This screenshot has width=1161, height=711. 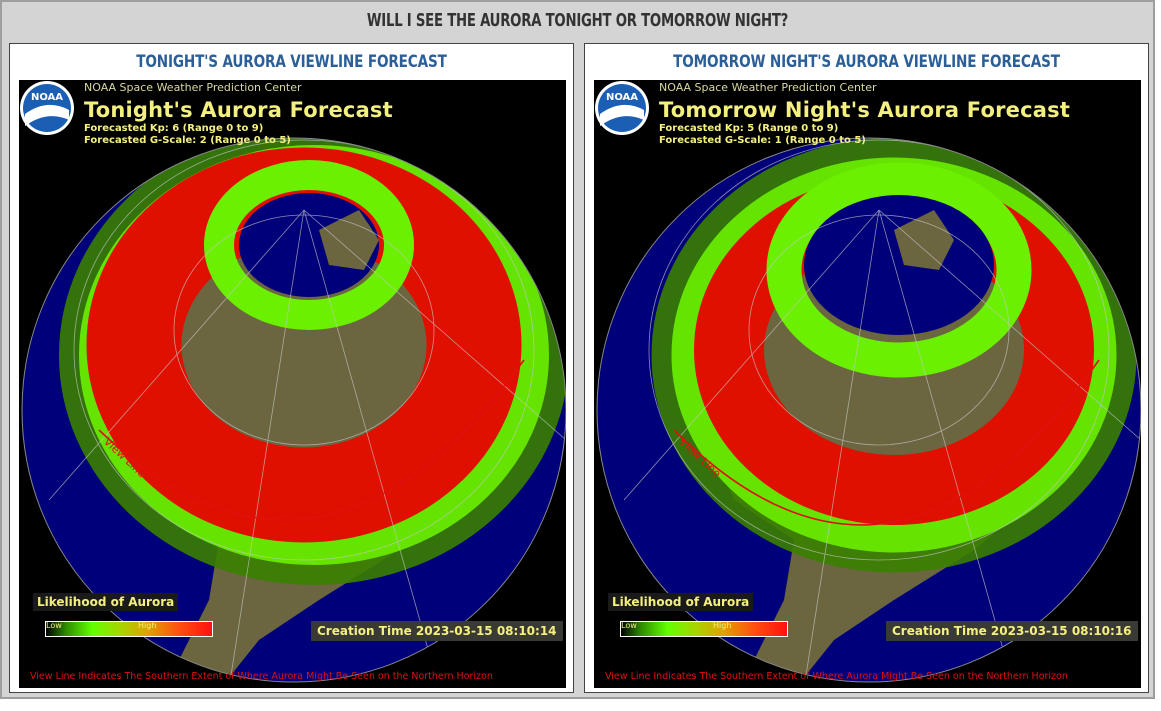 I want to click on kp-value: Forecasted Kp: 5 (Range 0 to 9), so click(x=749, y=128).